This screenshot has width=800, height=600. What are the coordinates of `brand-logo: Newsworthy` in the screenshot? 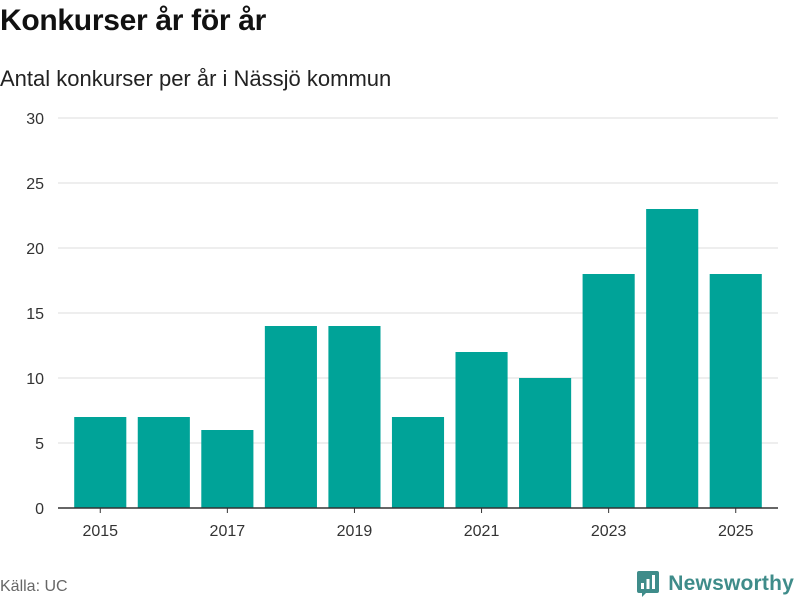 It's located at (715, 584).